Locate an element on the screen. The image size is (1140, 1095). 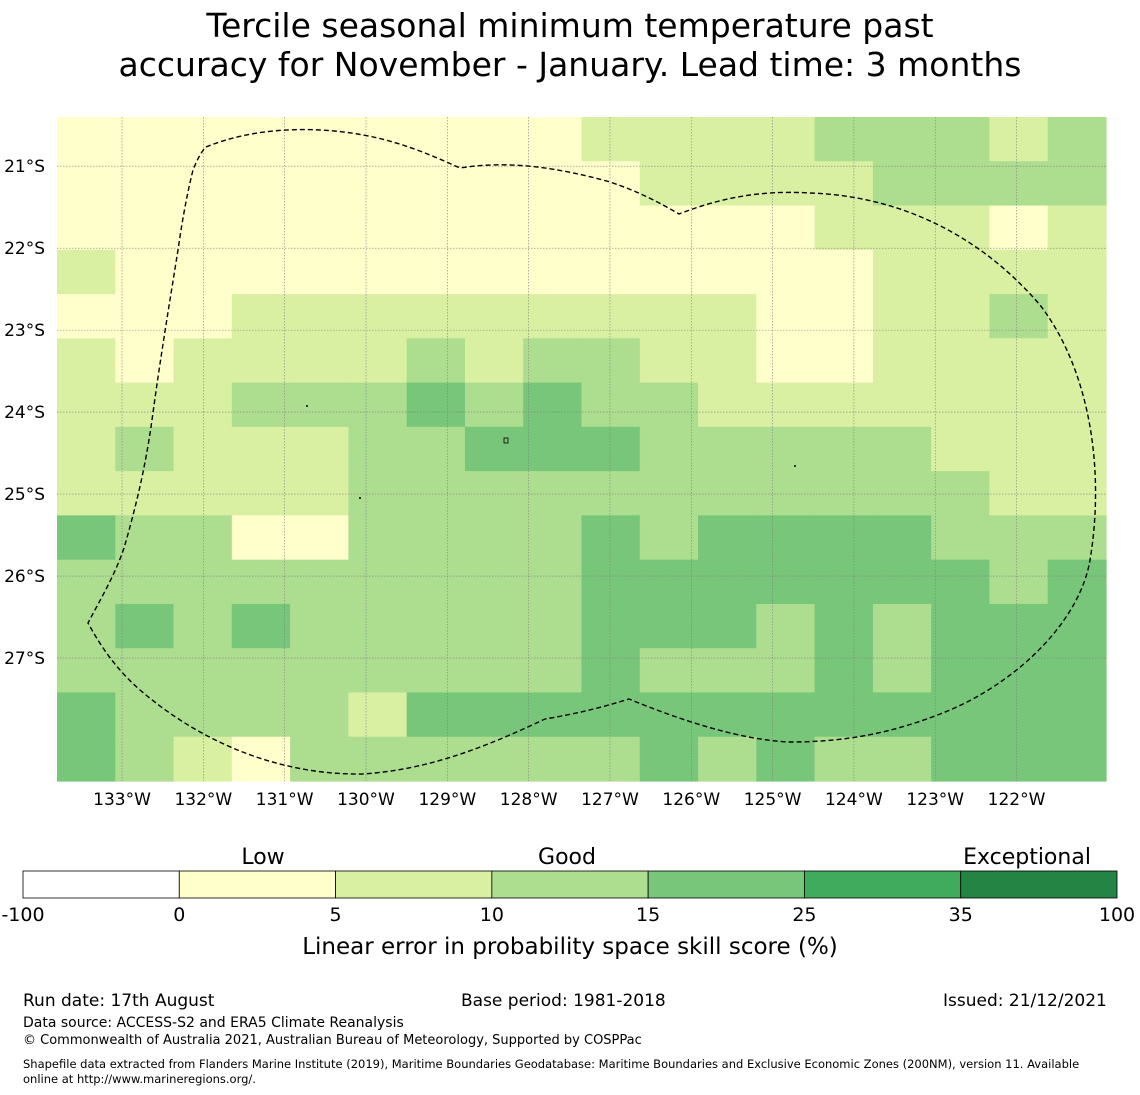
colorbar-category-label: Exceptional is located at coordinates (1027, 857).